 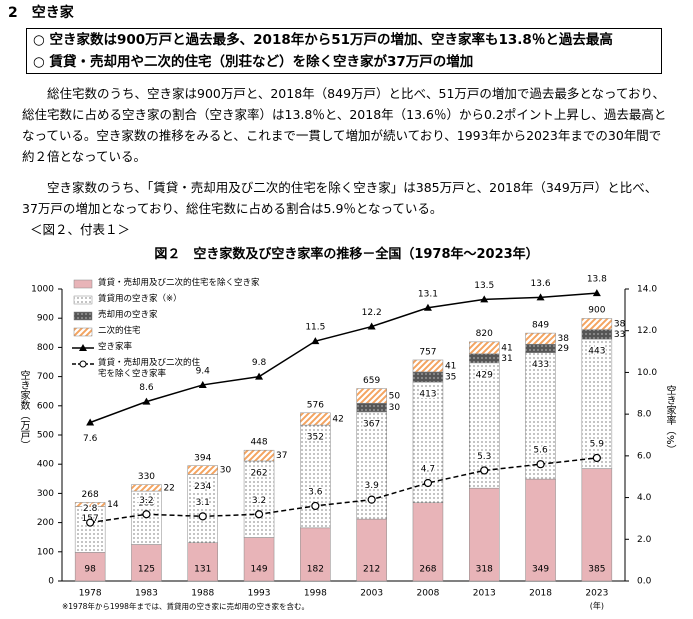 What do you see at coordinates (644, 415) in the screenshot?
I see `y2-tick-label: 8.0` at bounding box center [644, 415].